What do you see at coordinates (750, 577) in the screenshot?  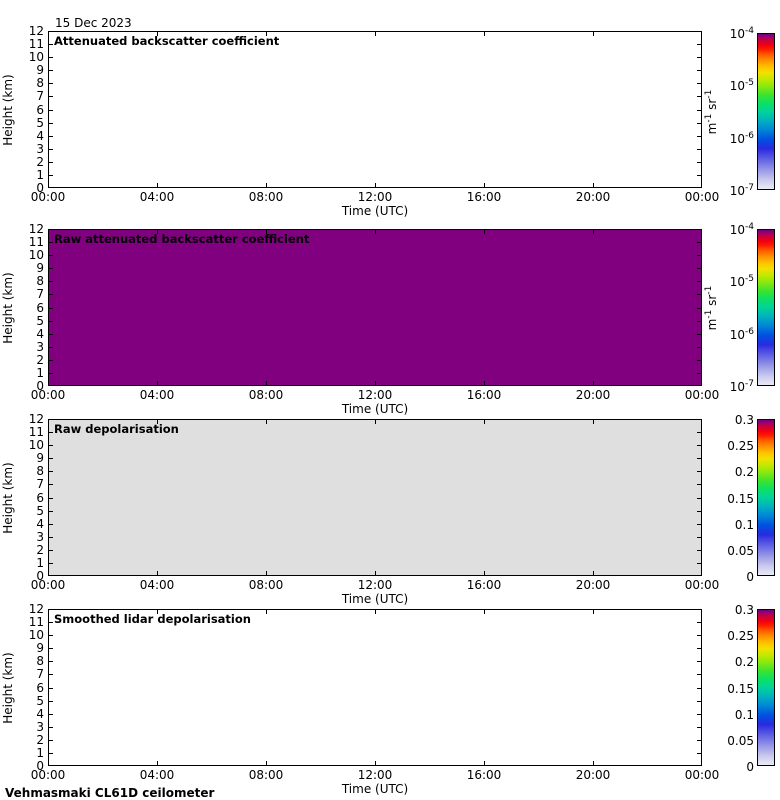 I see `colorbar-tick-label: 0` at bounding box center [750, 577].